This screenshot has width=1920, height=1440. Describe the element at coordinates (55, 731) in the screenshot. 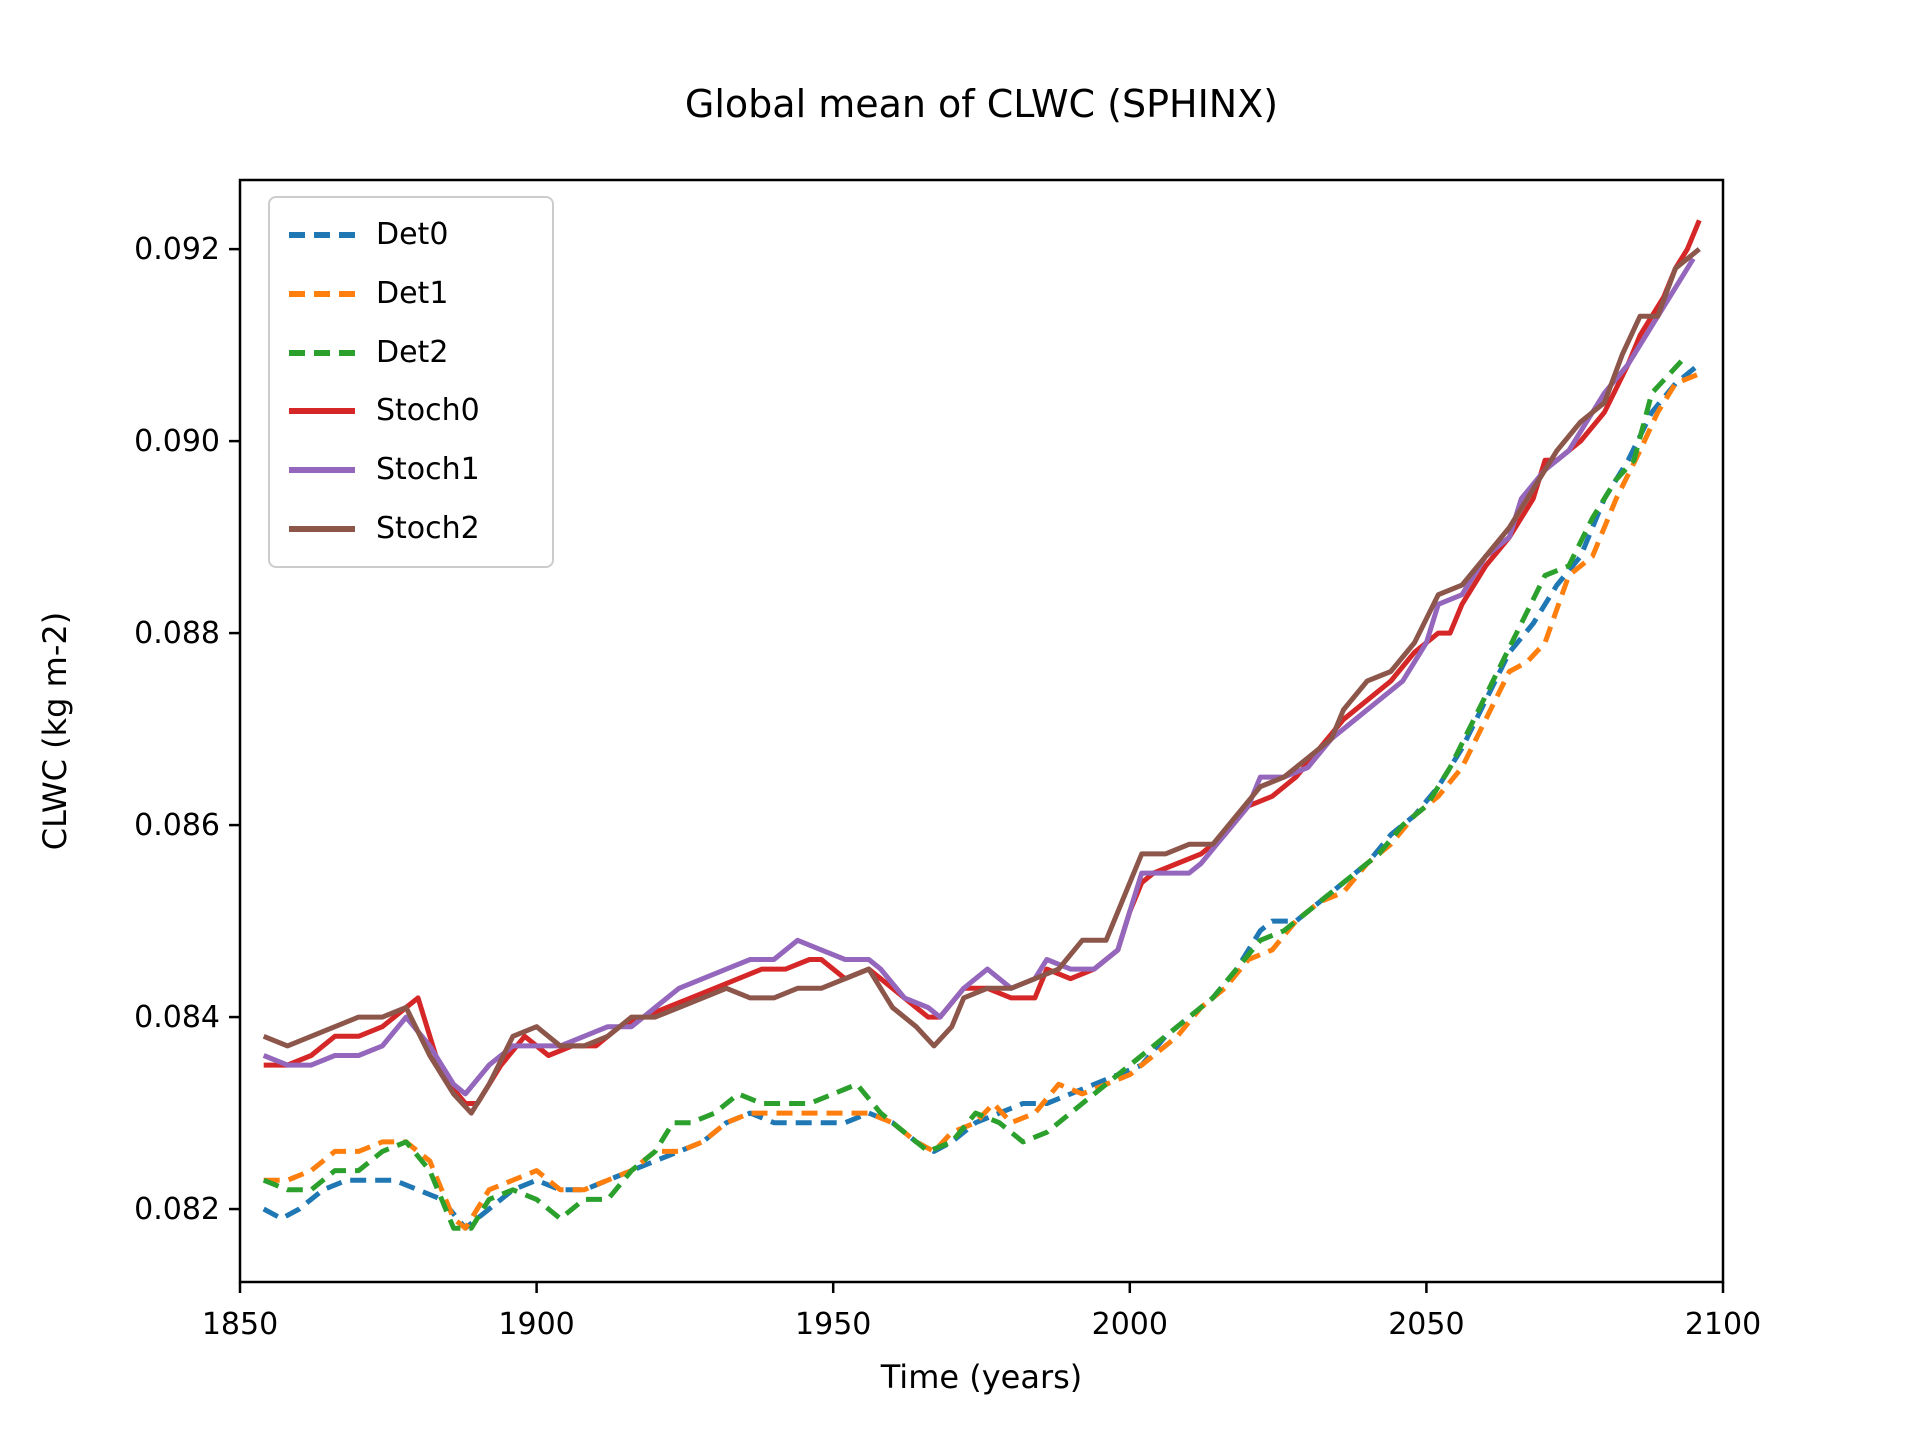

I see `y-axis-label: CLWC (kg m-2)` at that location.